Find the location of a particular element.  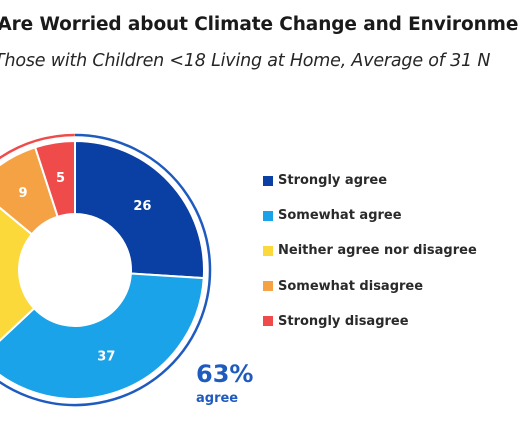

other-outer-ring is located at coordinates (37, 146).